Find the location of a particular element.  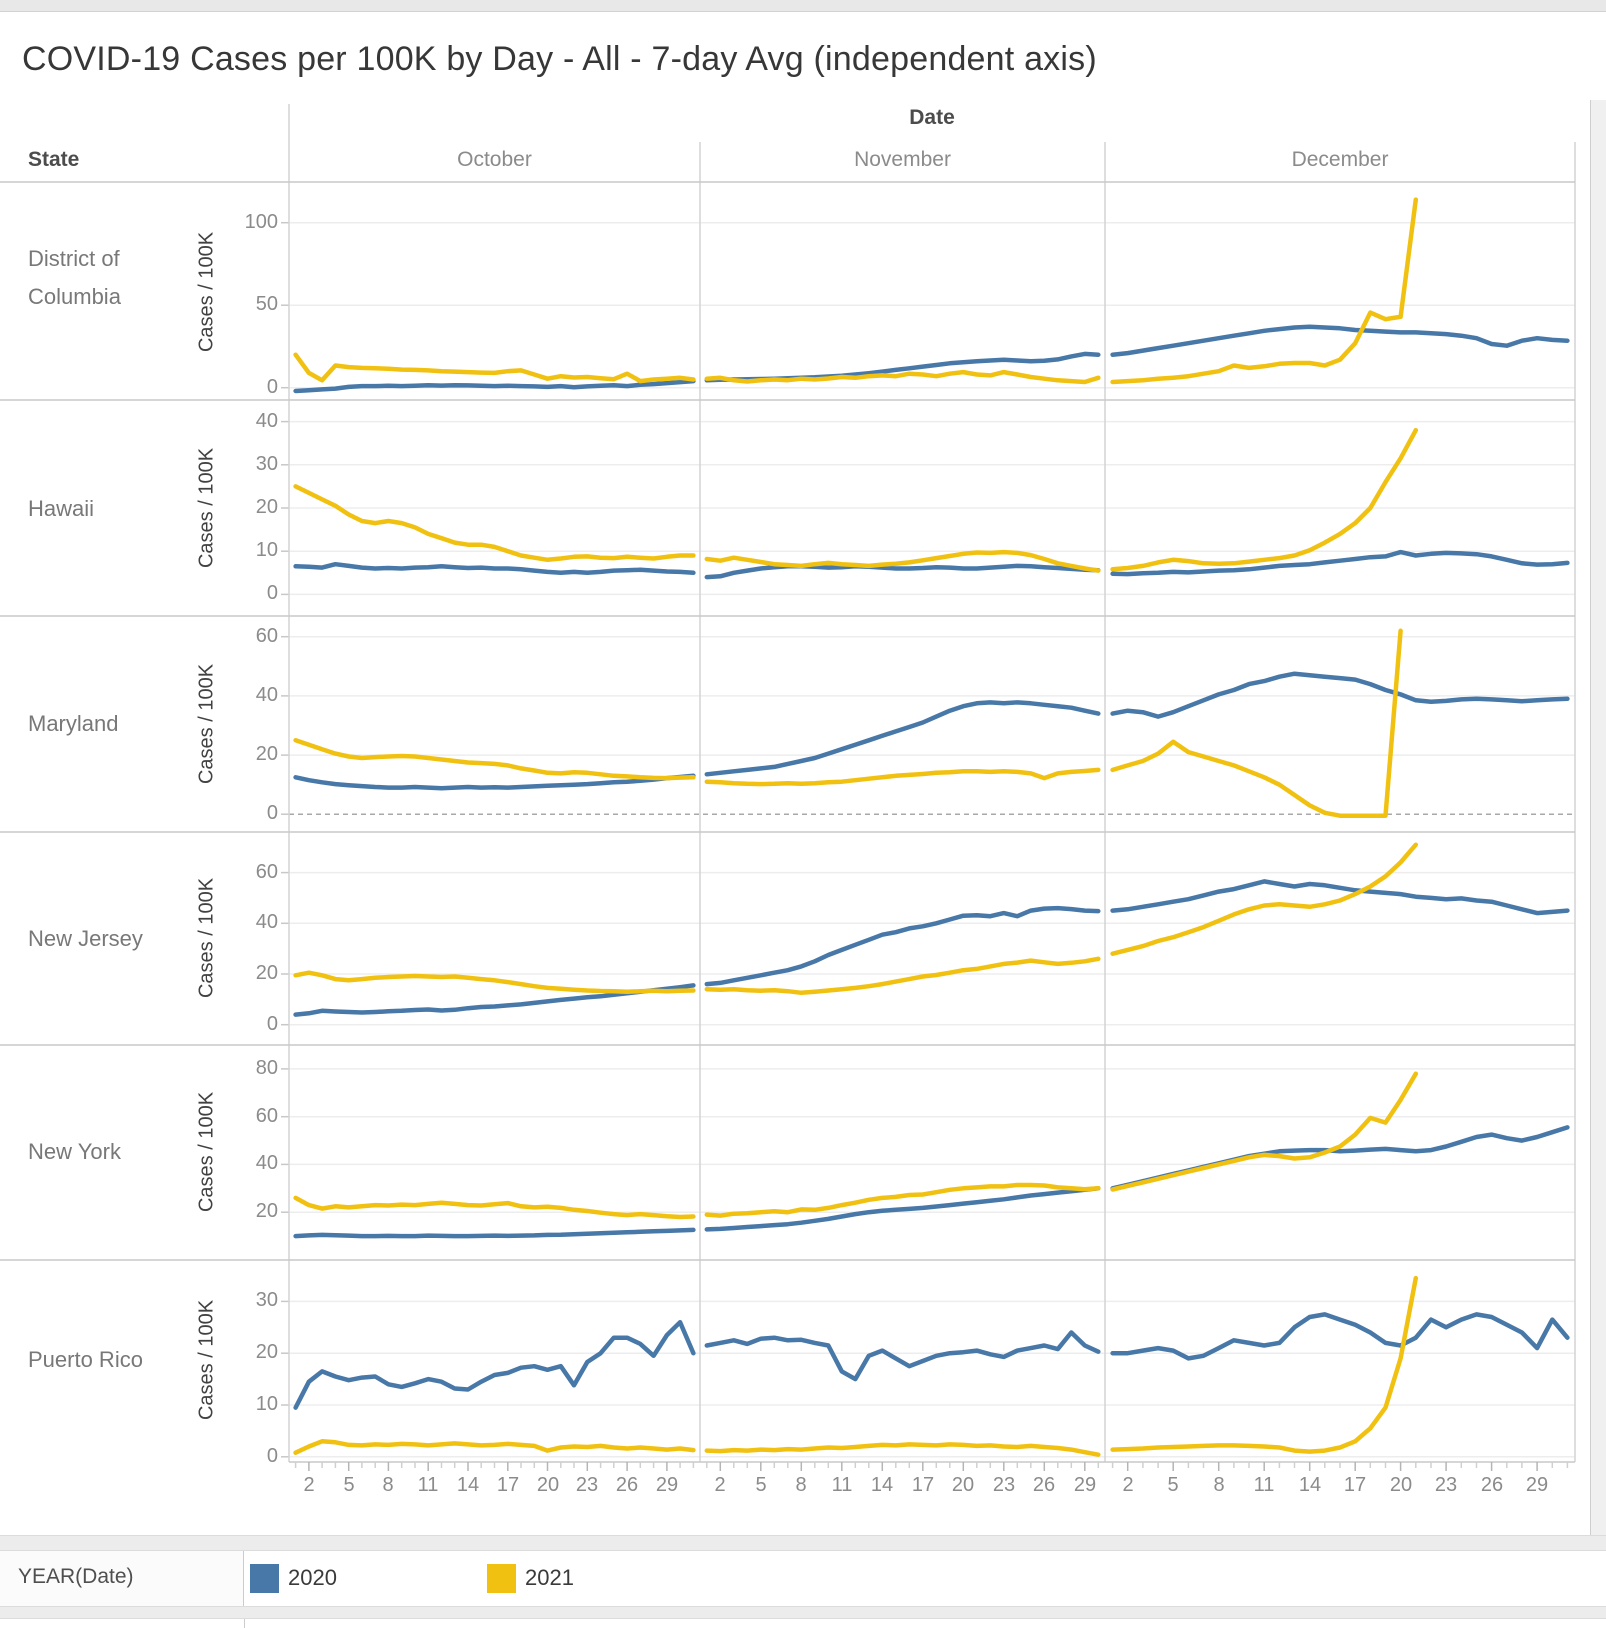

legend-label-2021: 2021 is located at coordinates (549, 1577).